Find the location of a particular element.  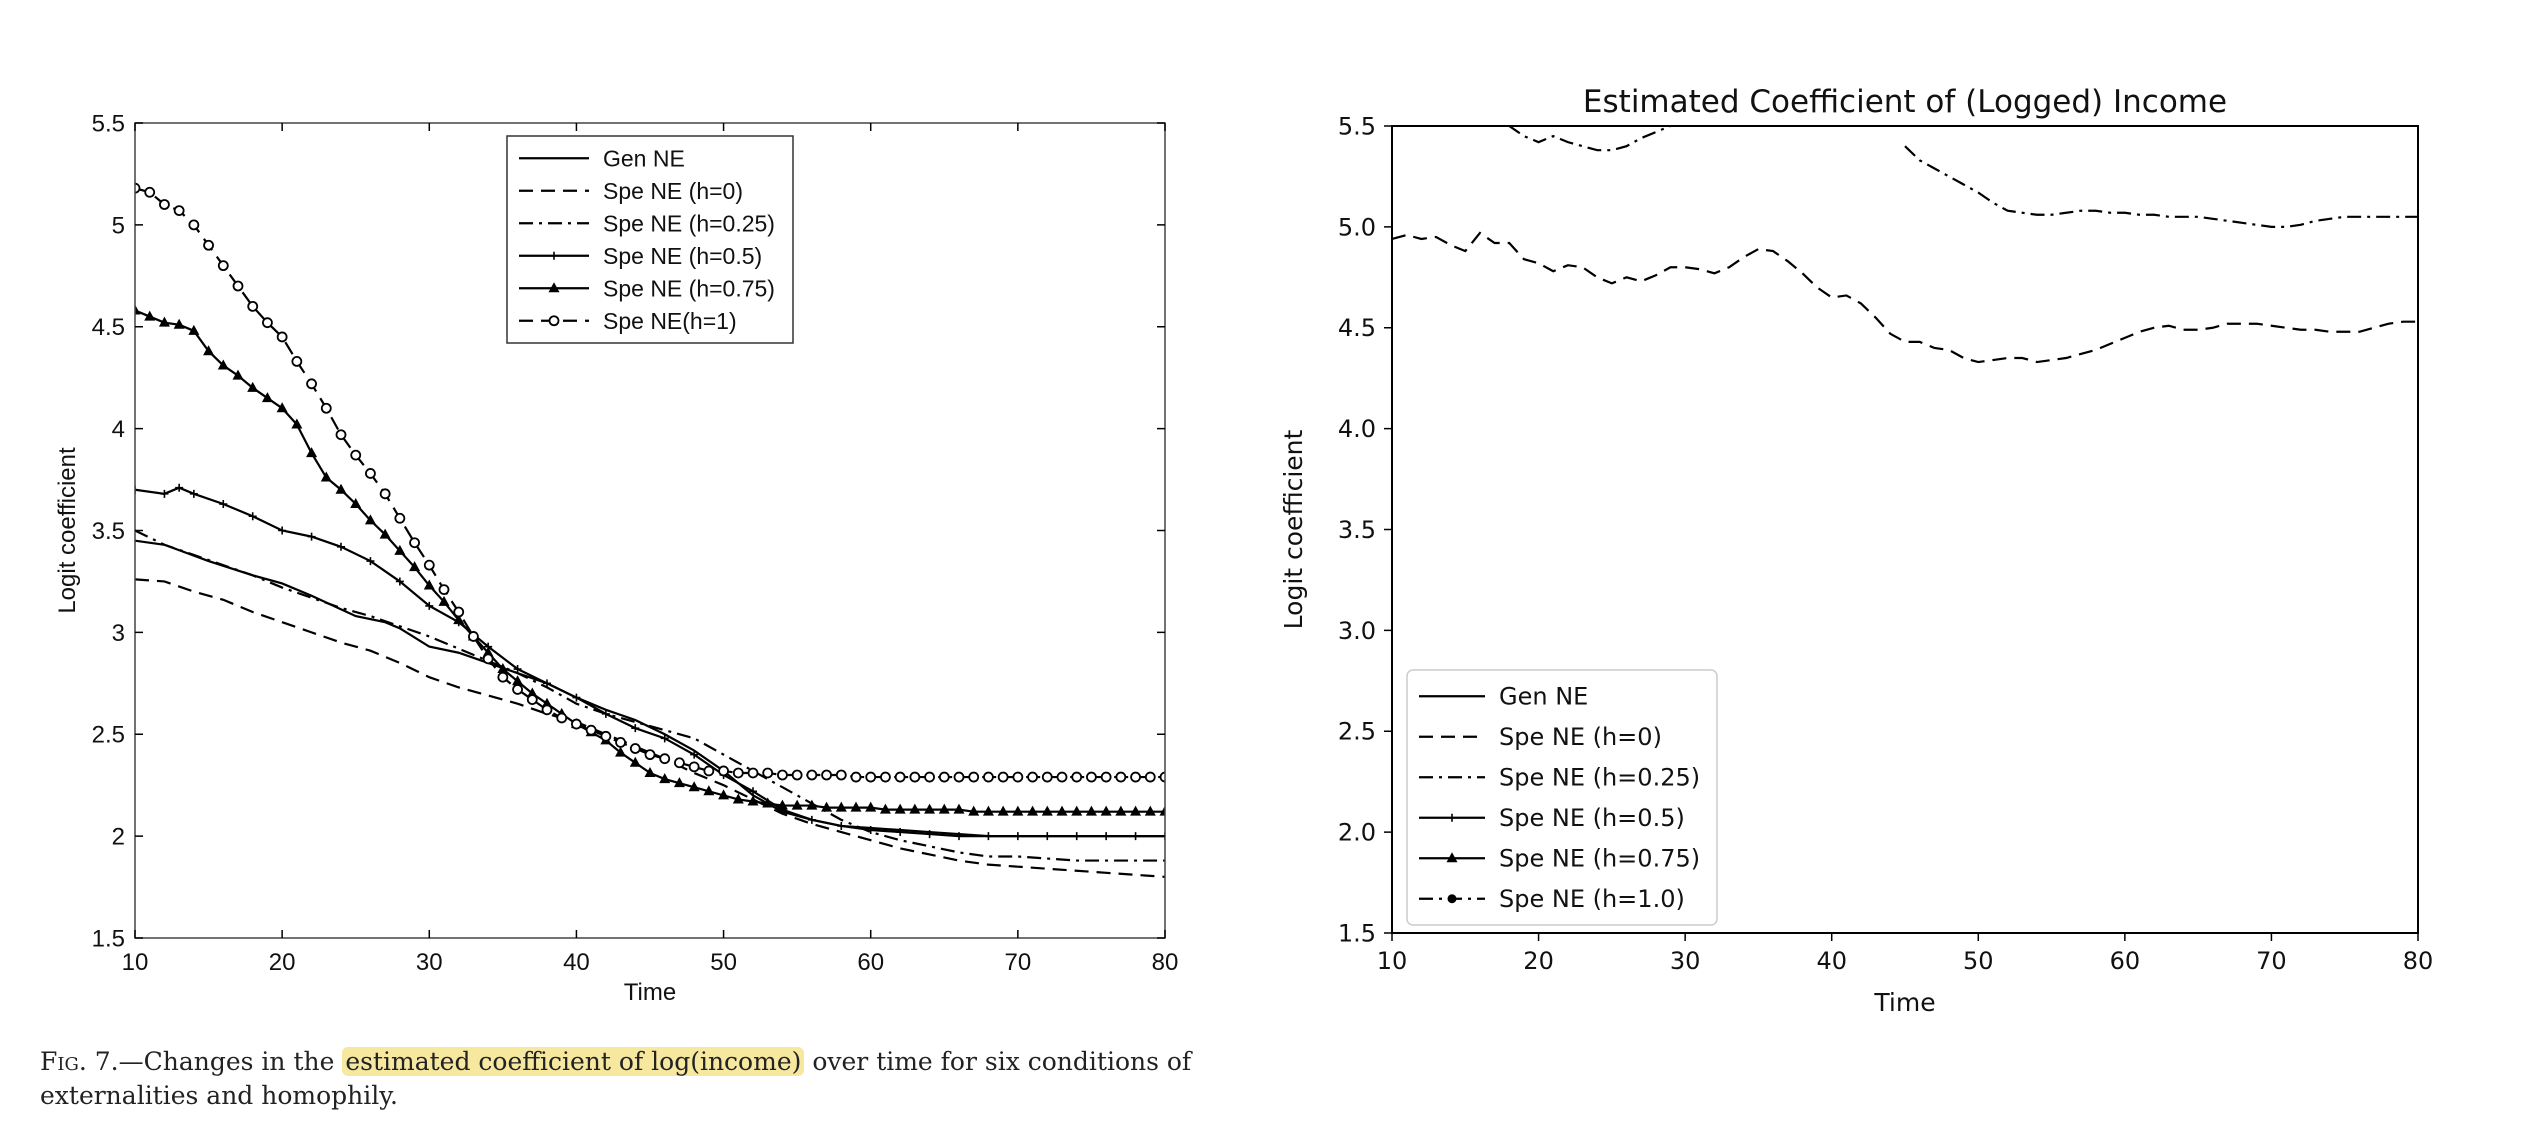

y-tick-label: 2.5 is located at coordinates (108, 735).